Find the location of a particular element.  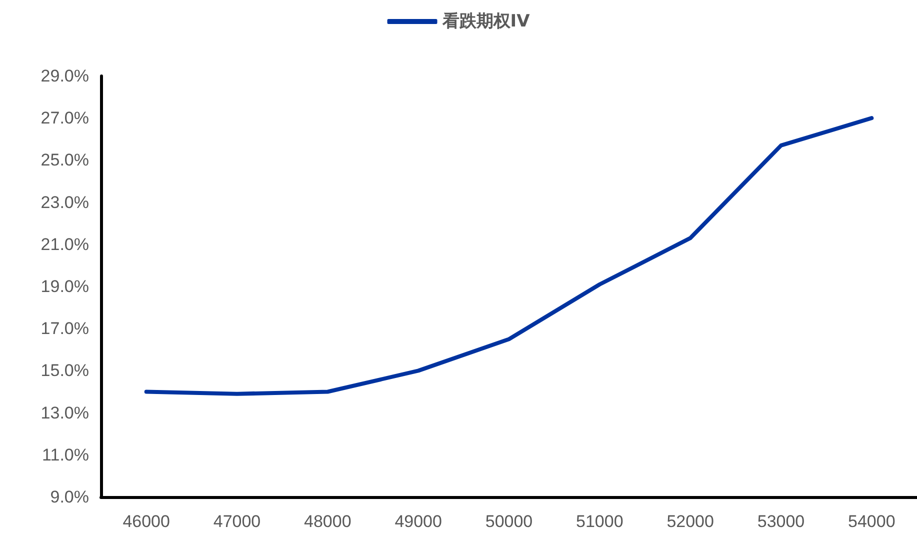

y-tick-label: 23.0% is located at coordinates (64, 202).